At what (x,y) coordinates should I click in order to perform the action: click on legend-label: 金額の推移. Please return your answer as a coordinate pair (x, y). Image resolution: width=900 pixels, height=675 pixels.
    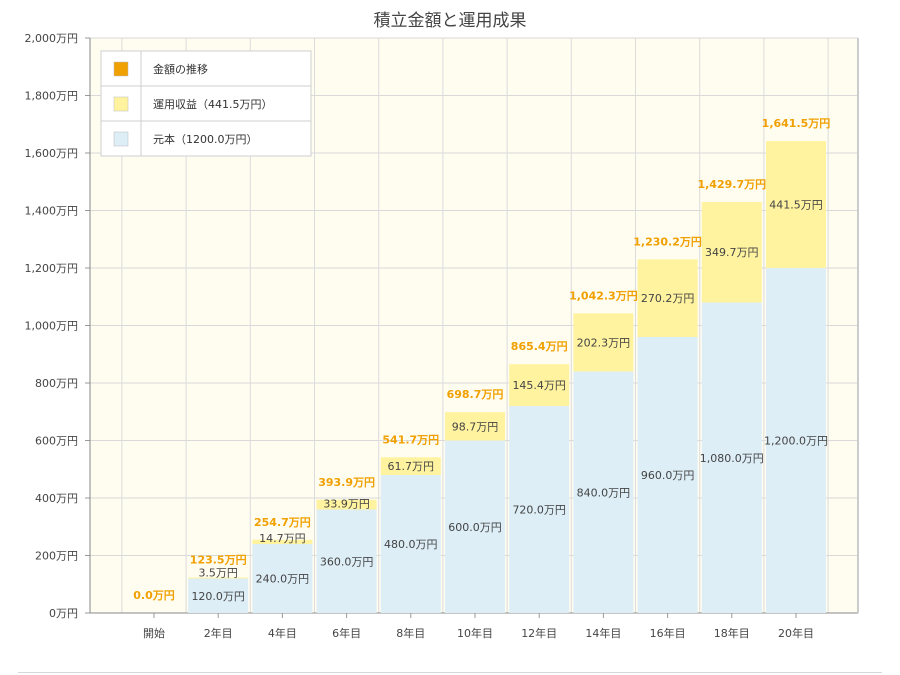
    Looking at the image, I should click on (180, 69).